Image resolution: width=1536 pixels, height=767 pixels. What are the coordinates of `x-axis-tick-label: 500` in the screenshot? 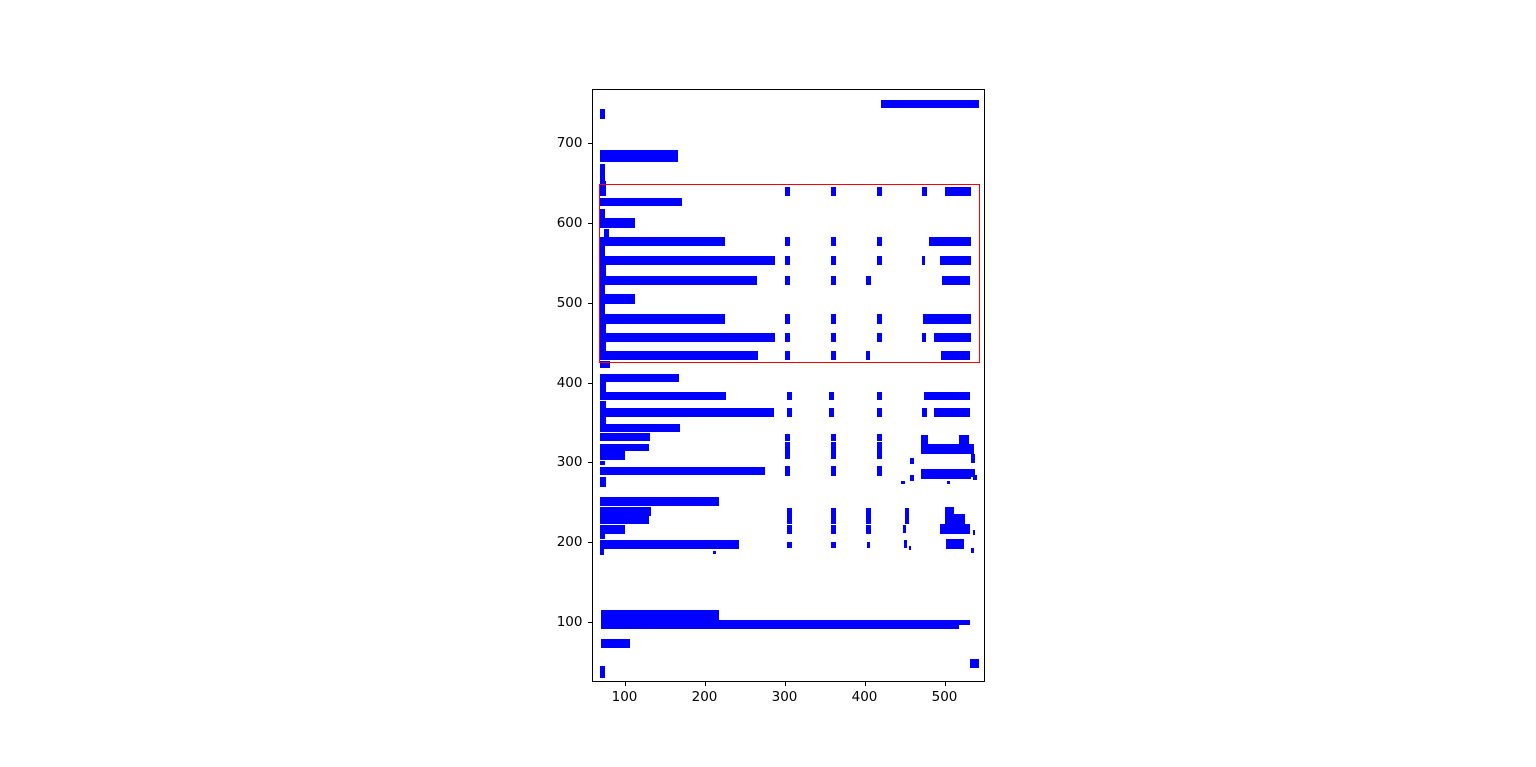 It's located at (944, 696).